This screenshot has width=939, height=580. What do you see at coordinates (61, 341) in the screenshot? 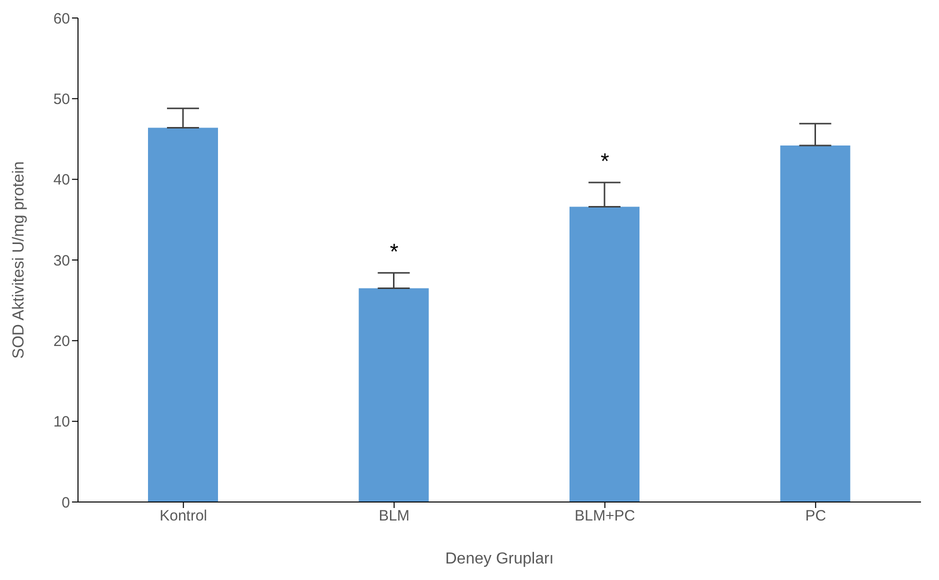
I see `y-tick-label: 20` at bounding box center [61, 341].